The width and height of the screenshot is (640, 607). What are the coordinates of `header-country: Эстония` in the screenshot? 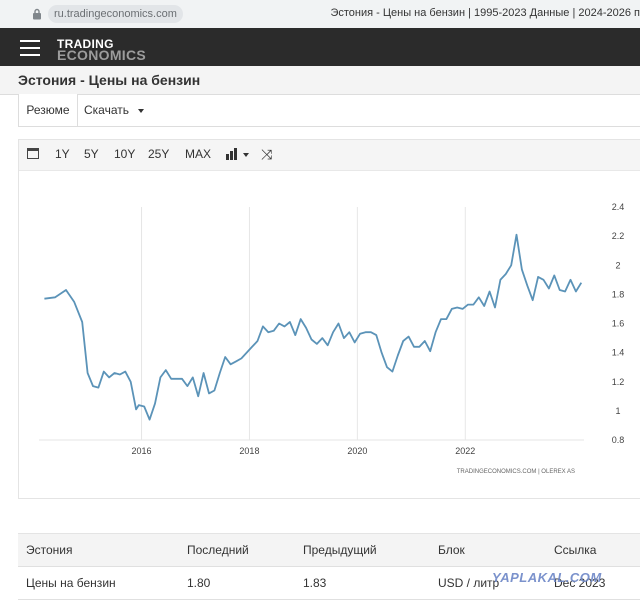 It's located at (49, 550).